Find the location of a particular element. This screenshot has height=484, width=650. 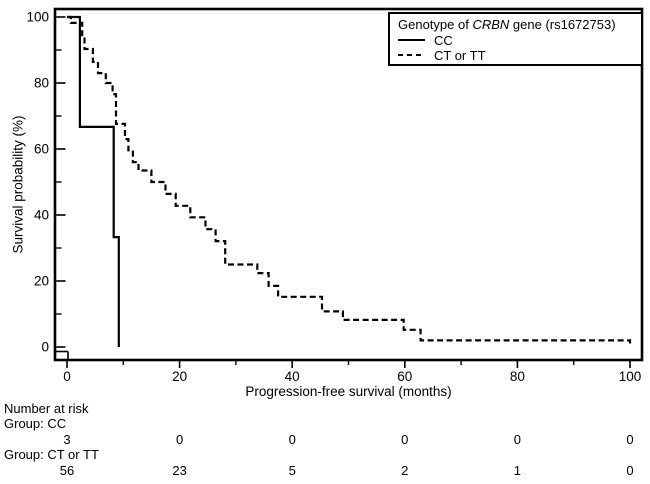

legend-title-suffix: gene (rs1672753) is located at coordinates (562, 24).